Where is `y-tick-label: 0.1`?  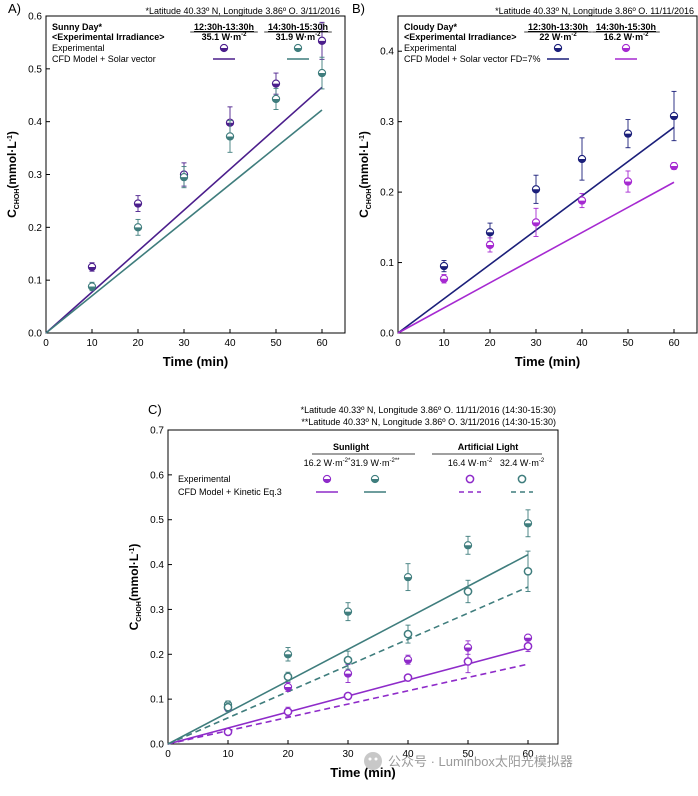
y-tick-label: 0.1 is located at coordinates (157, 700).